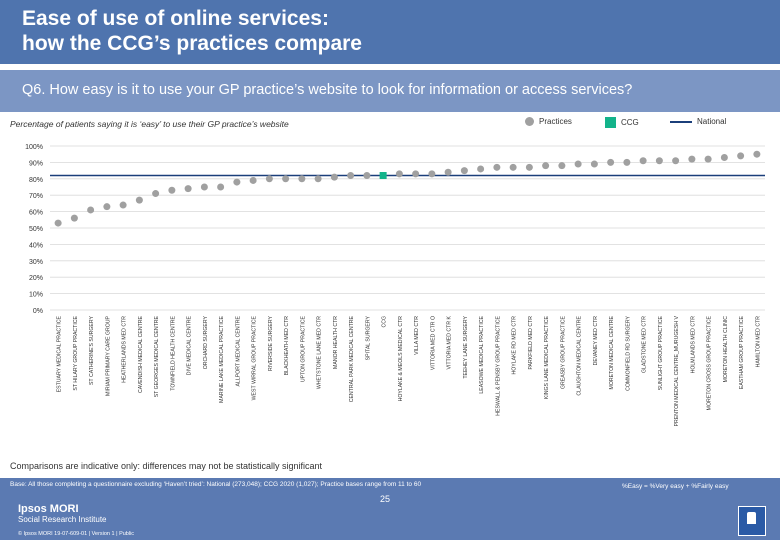  I want to click on x-tick-label: VILLA MED CTR, so click(417, 335).